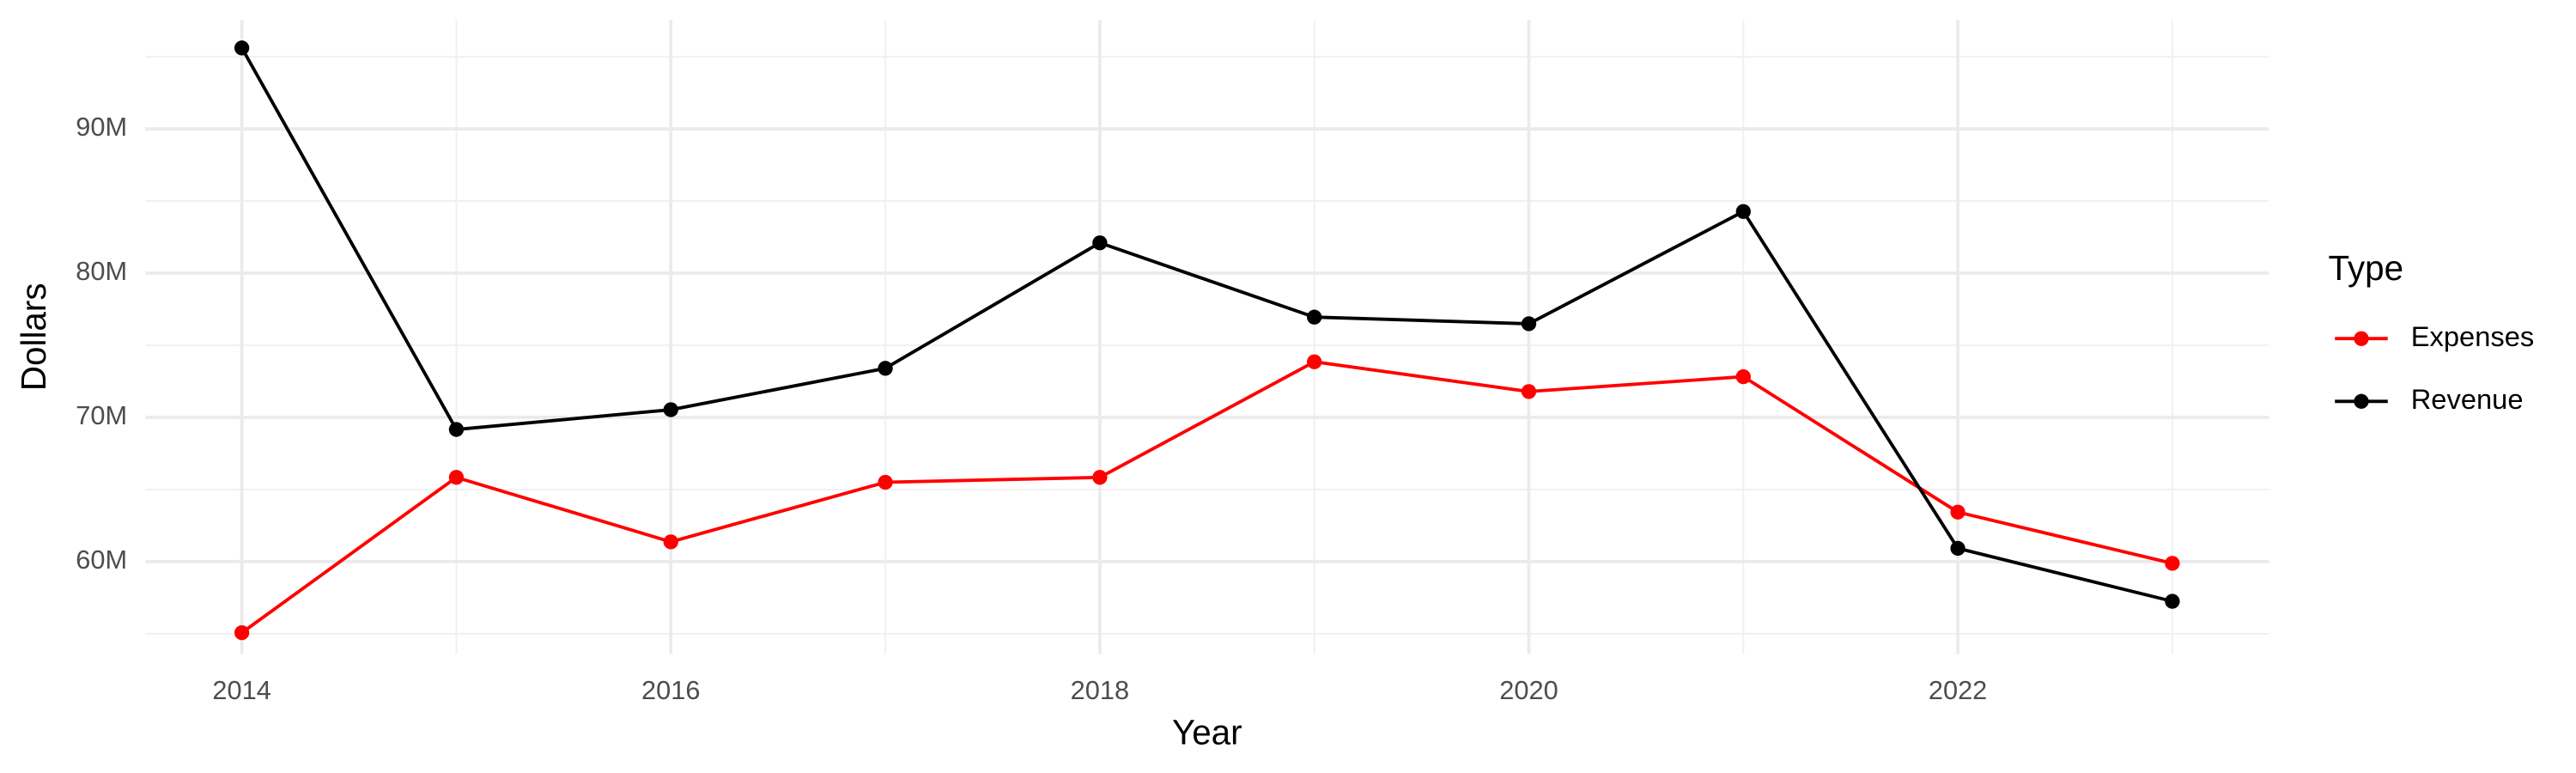  I want to click on legend-label: Revenue, so click(2467, 399).